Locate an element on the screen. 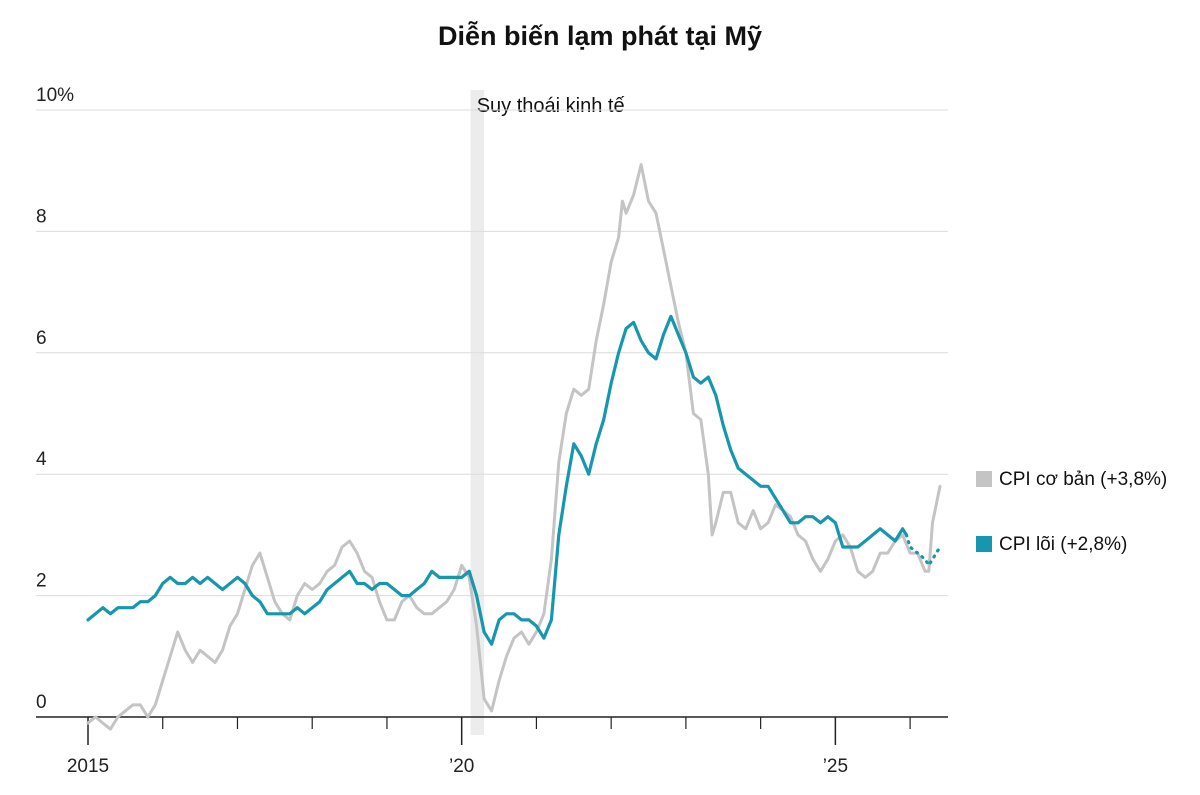  y-tick-label: 8 is located at coordinates (41, 216).